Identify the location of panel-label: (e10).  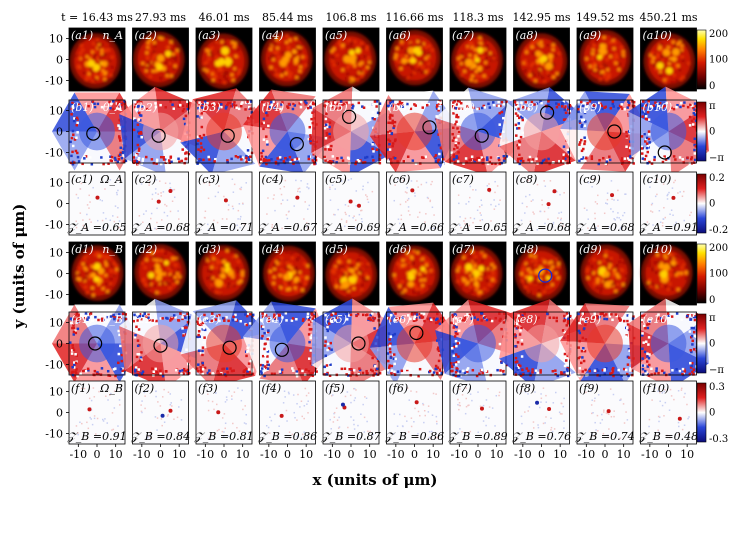
(657, 319).